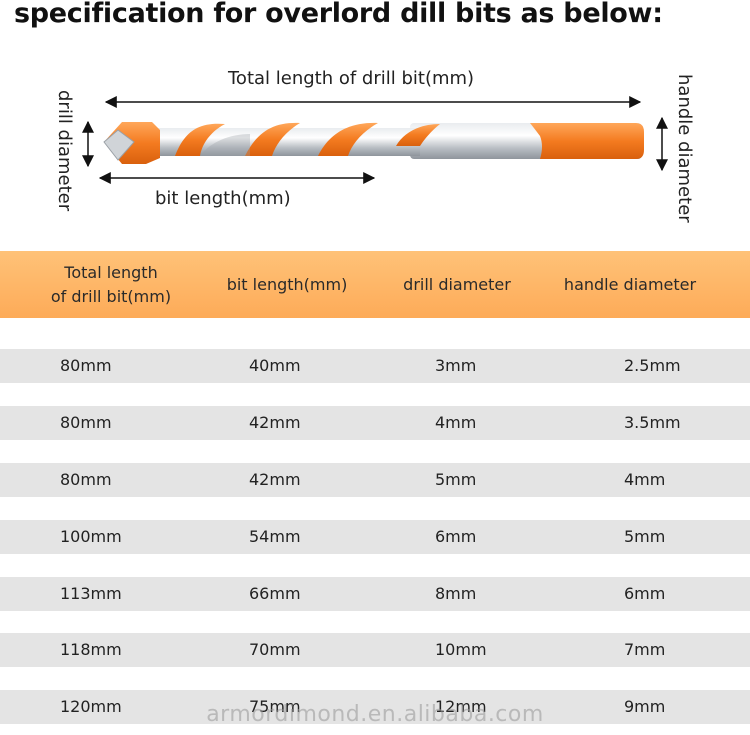 The image size is (750, 735). I want to click on table-row: 100mm 54mm 6mm 5mm, so click(375, 537).